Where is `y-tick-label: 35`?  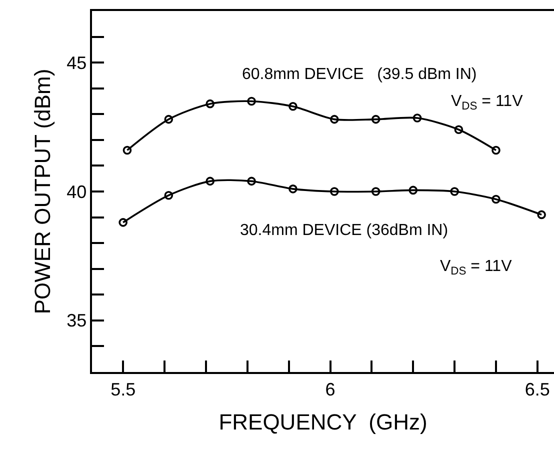
y-tick-label: 35 is located at coordinates (76, 320).